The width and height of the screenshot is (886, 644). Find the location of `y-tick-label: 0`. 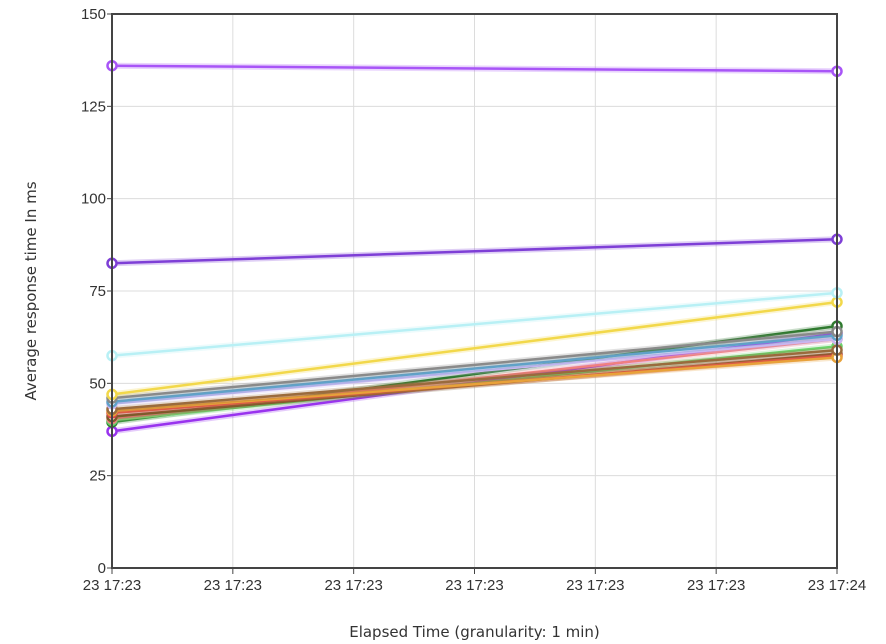

y-tick-label: 0 is located at coordinates (102, 568).